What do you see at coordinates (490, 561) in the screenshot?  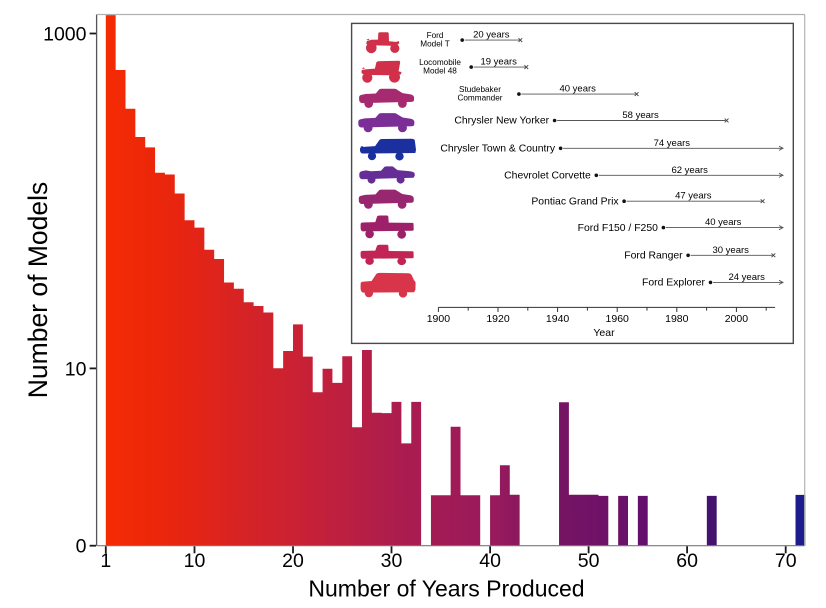 I see `svg-text: 40` at bounding box center [490, 561].